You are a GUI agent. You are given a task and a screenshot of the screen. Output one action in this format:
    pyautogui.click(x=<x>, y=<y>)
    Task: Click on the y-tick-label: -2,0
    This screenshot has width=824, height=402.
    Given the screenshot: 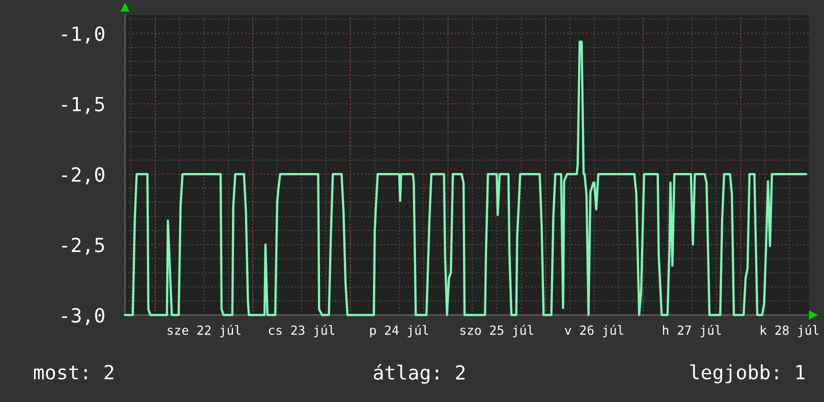 What is the action you would take?
    pyautogui.click(x=83, y=175)
    